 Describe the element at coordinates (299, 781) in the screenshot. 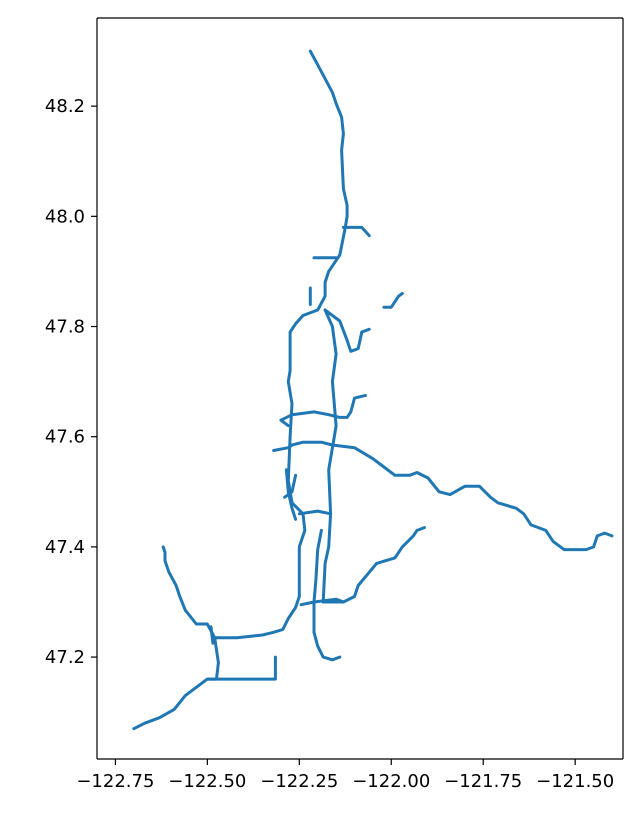

I see `x-tick-label: −122.25` at that location.